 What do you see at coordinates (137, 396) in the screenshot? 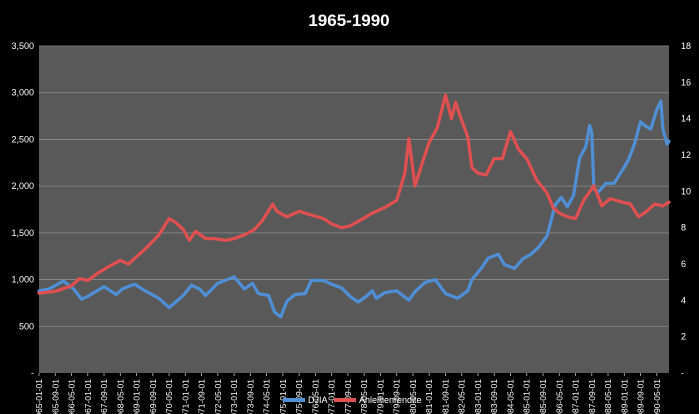
I see `x-axis-tick-label: 1969-01-01` at bounding box center [137, 396].